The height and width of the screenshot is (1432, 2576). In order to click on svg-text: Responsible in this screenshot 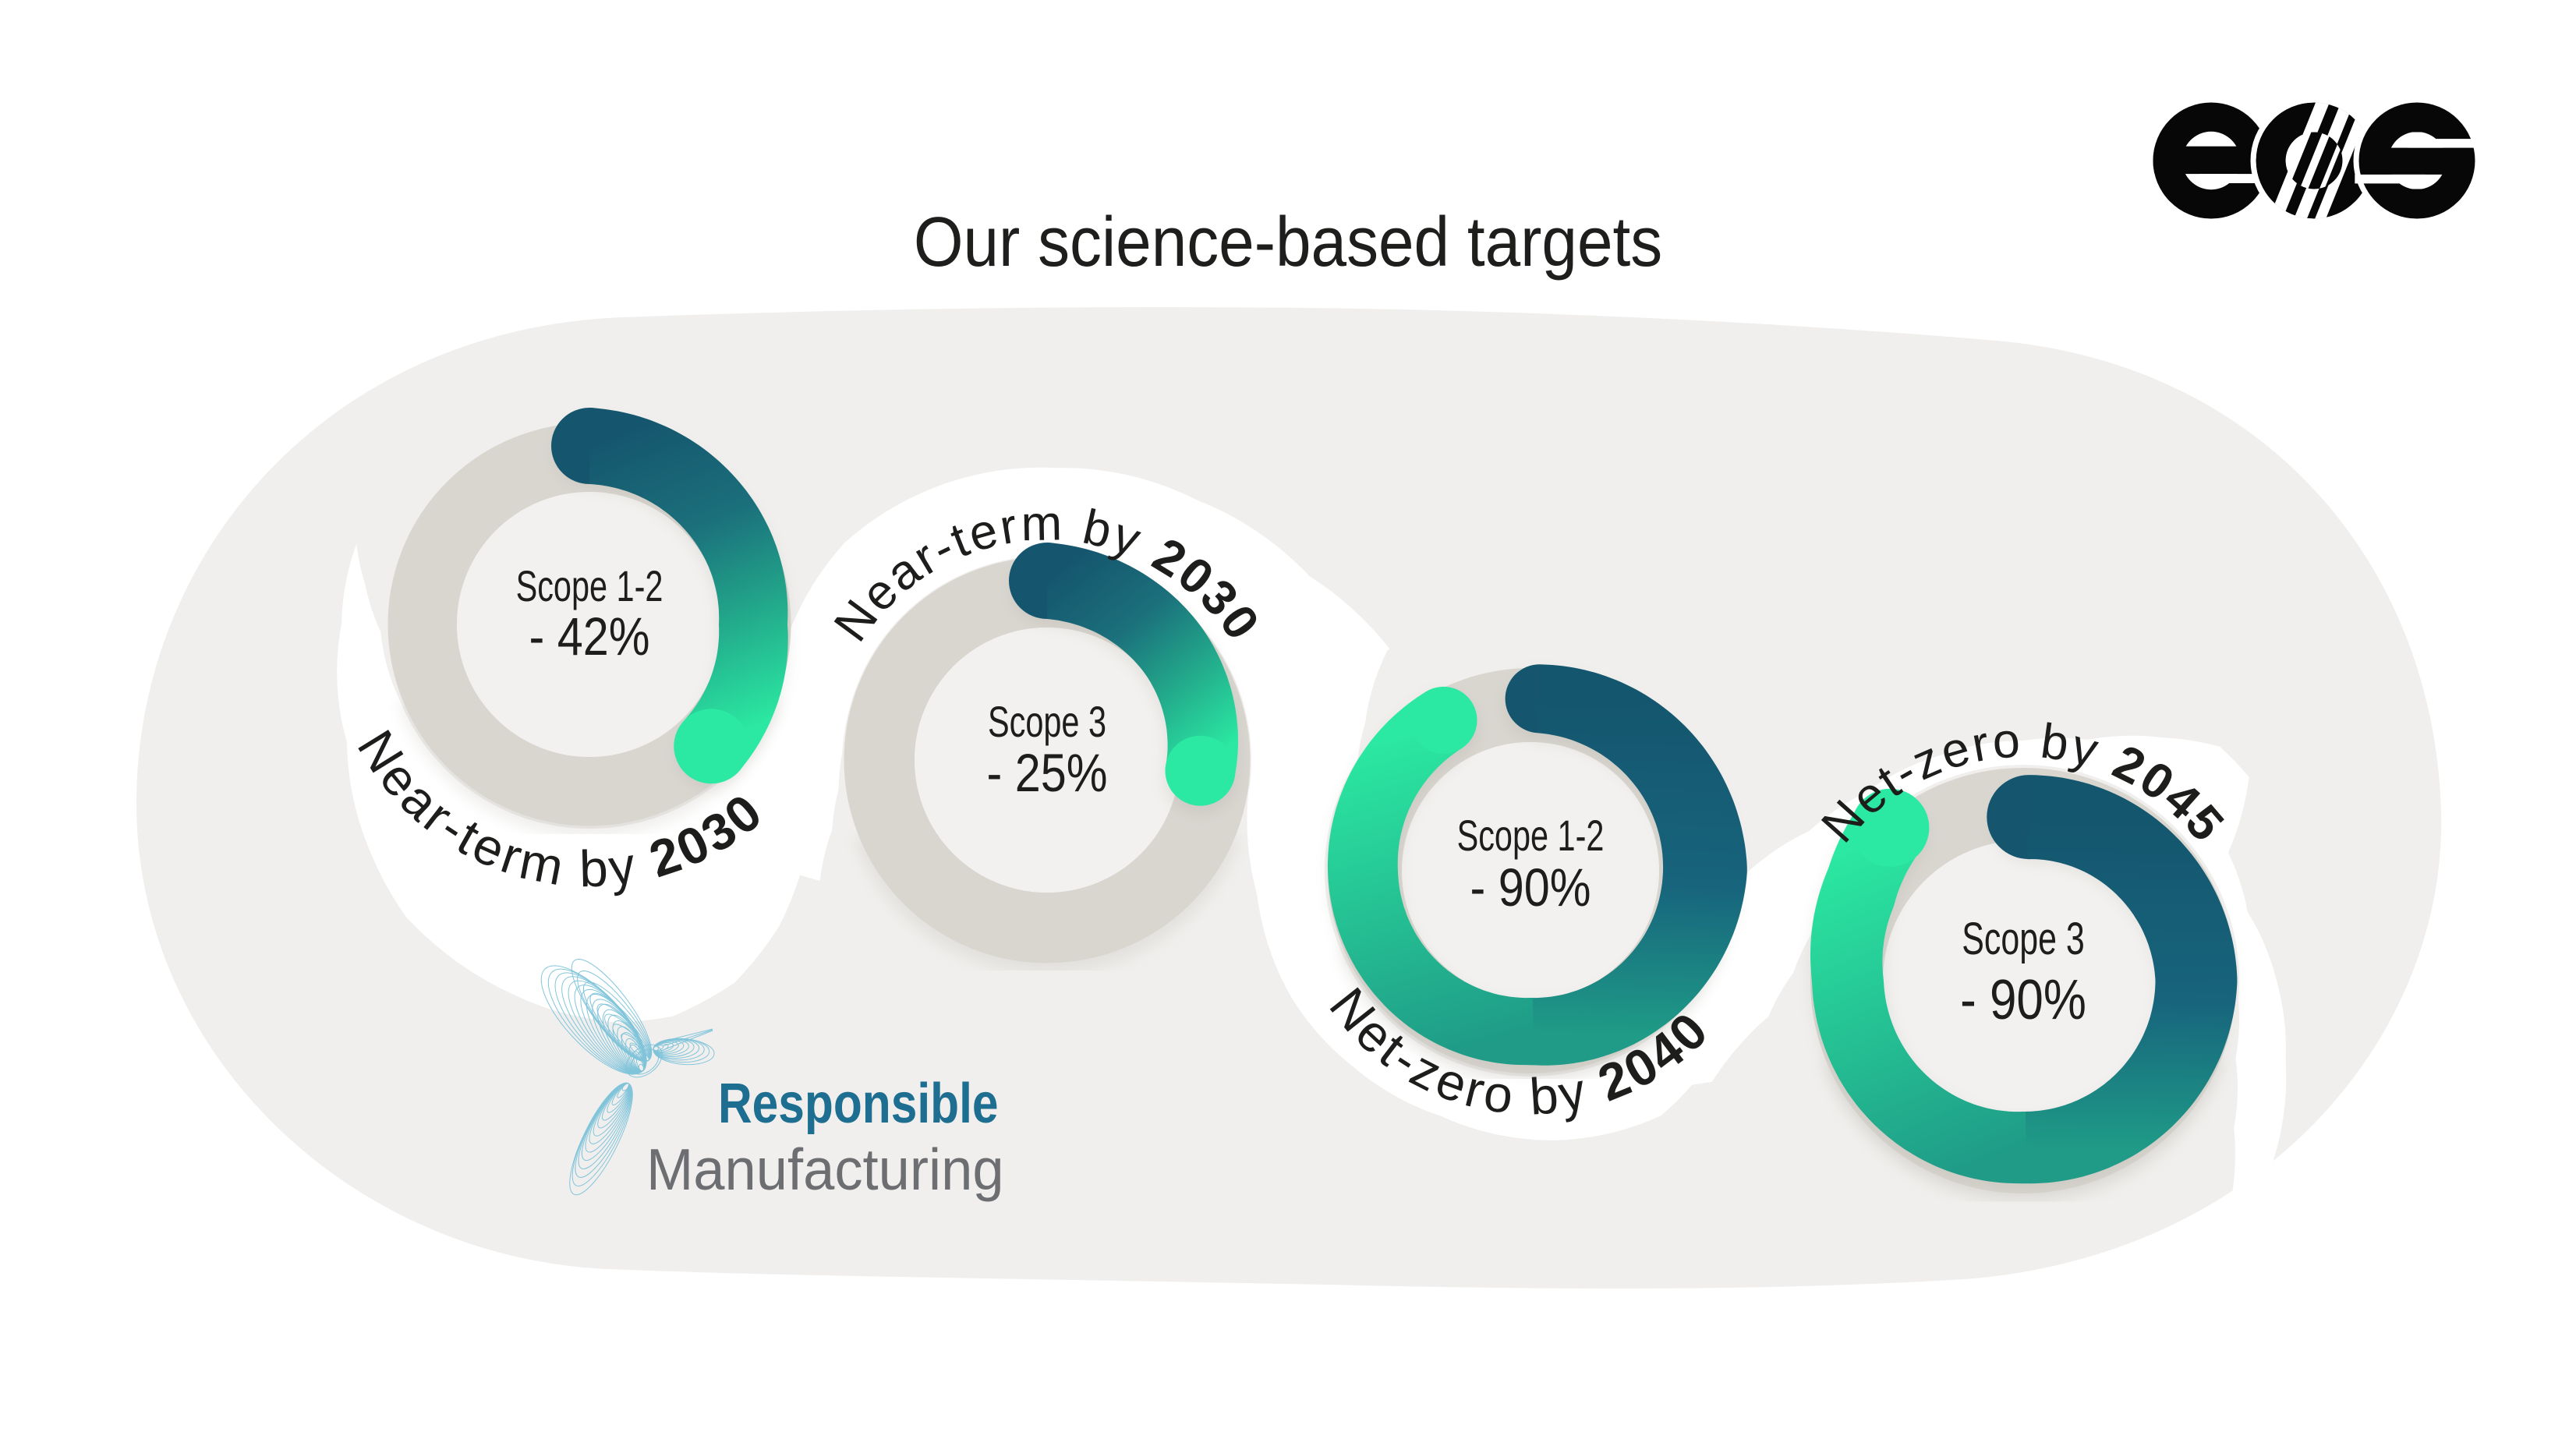, I will do `click(858, 1104)`.